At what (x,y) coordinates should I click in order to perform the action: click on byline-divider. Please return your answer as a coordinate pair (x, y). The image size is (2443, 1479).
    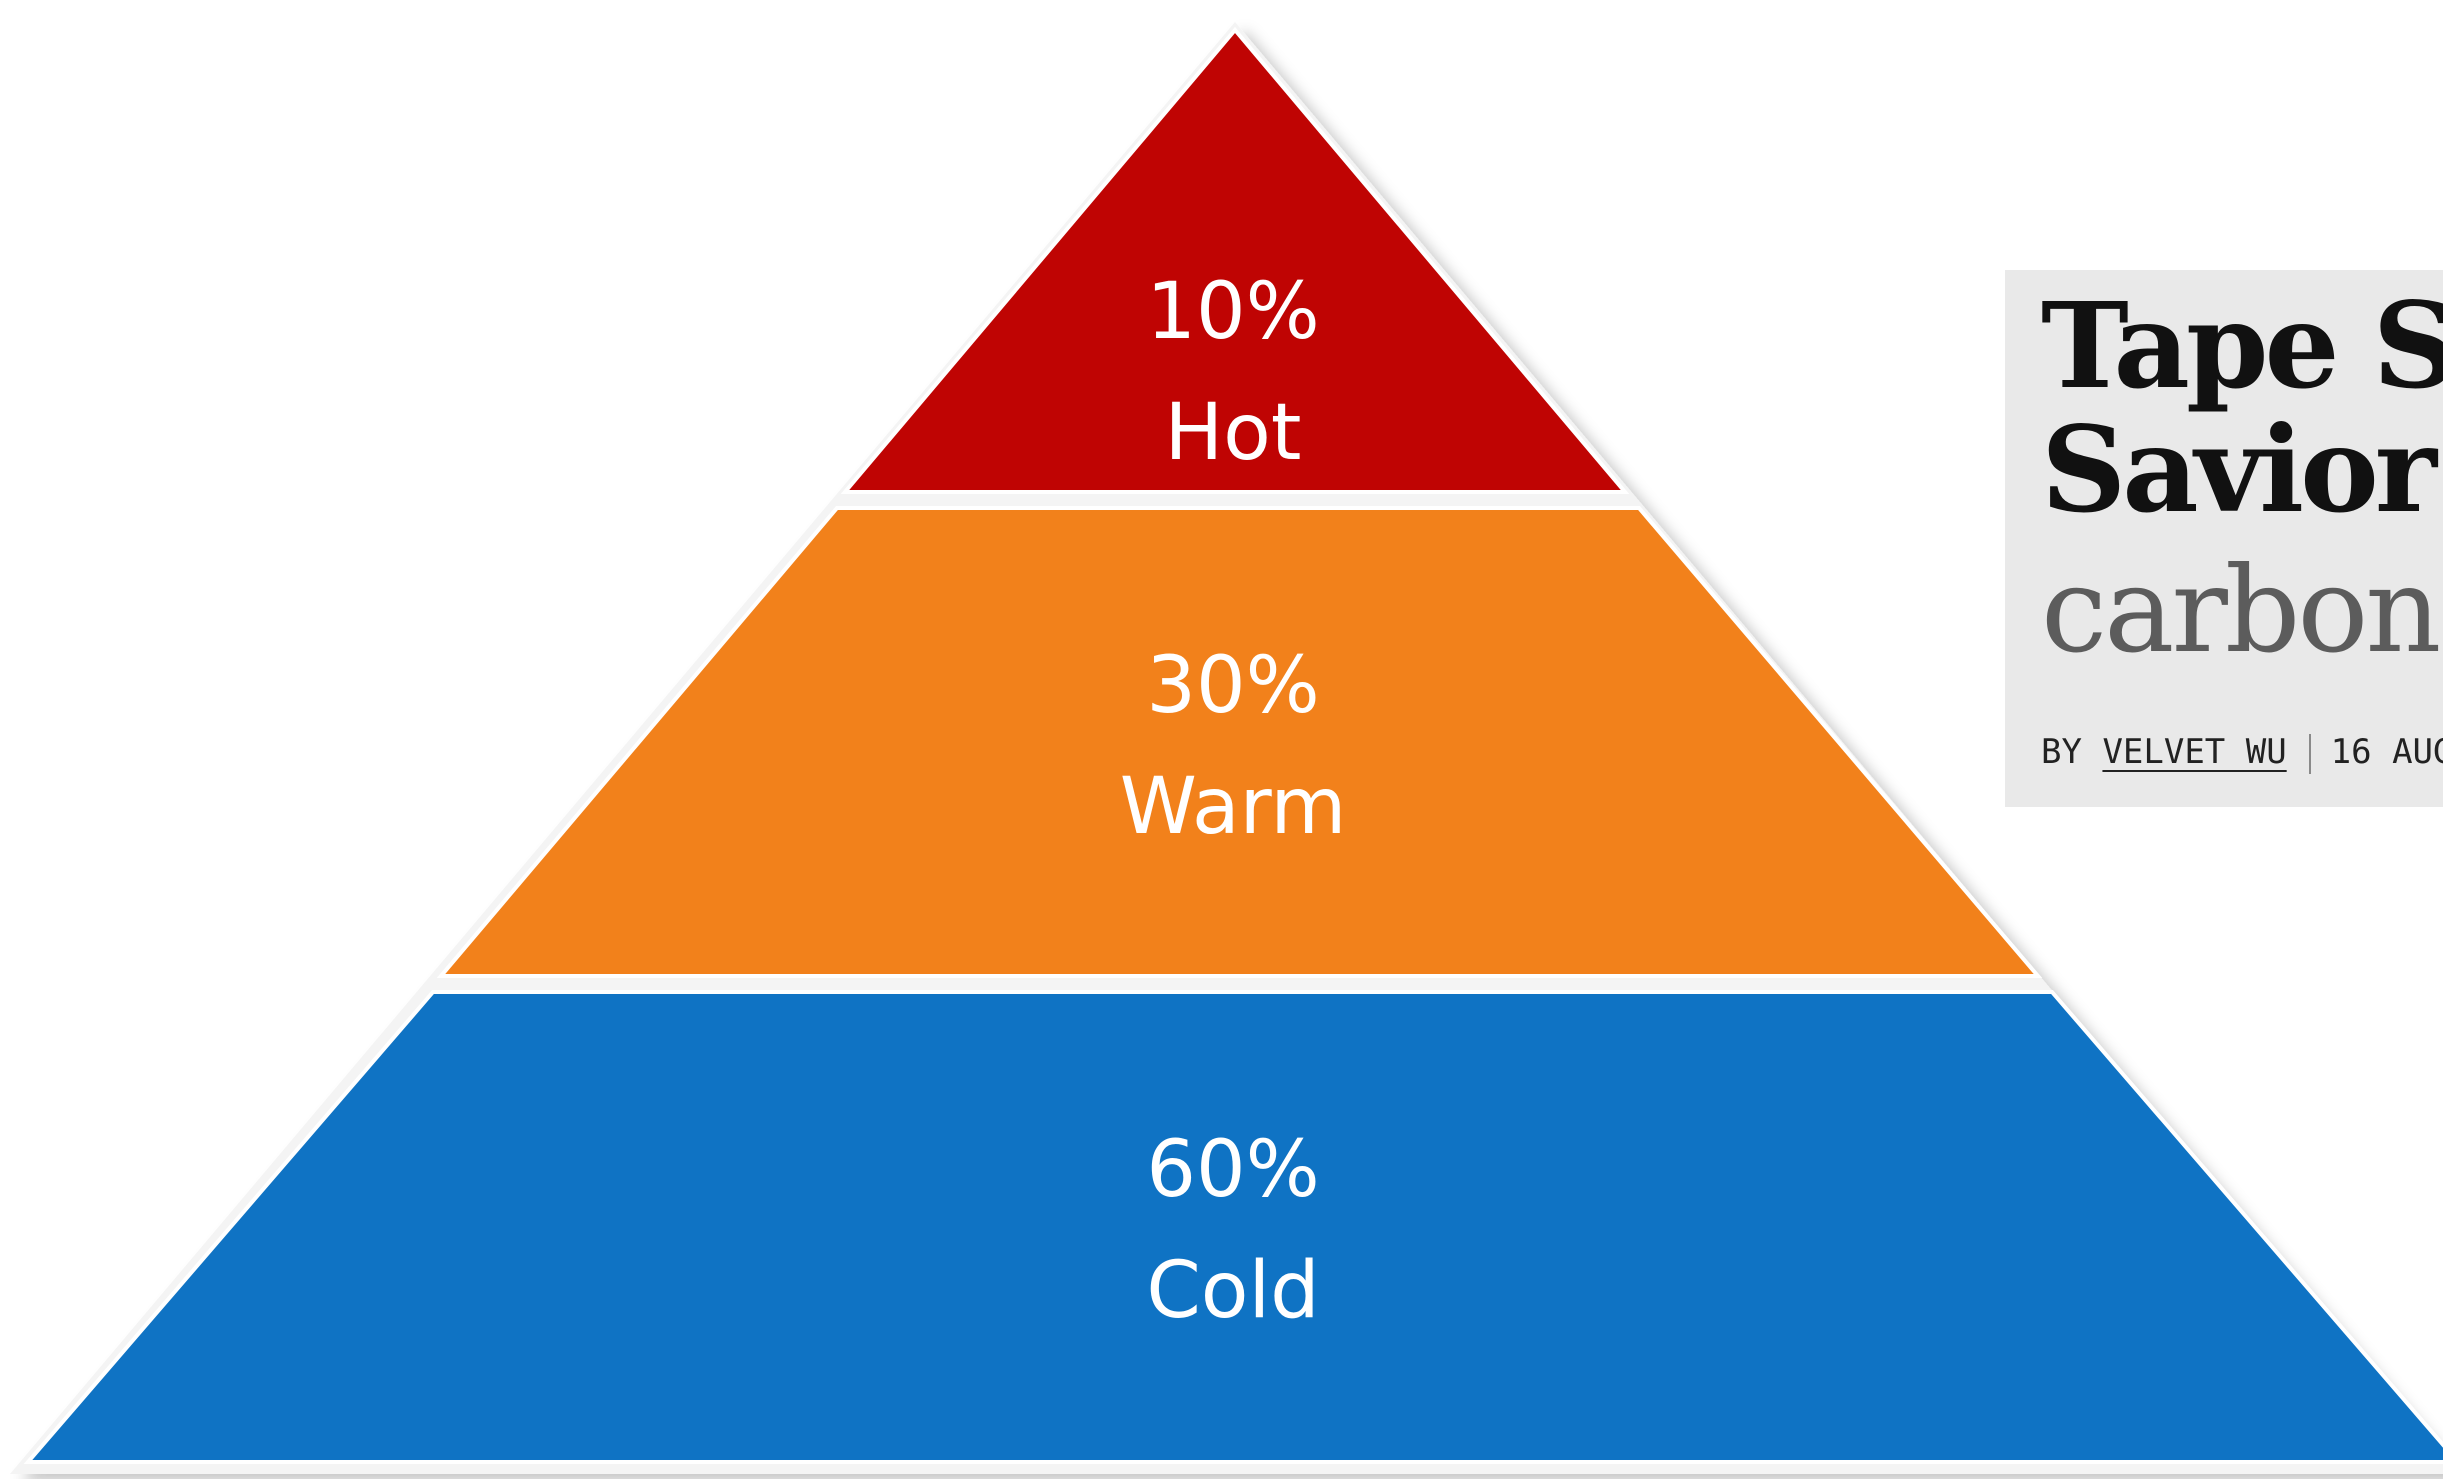
    Looking at the image, I should click on (2309, 753).